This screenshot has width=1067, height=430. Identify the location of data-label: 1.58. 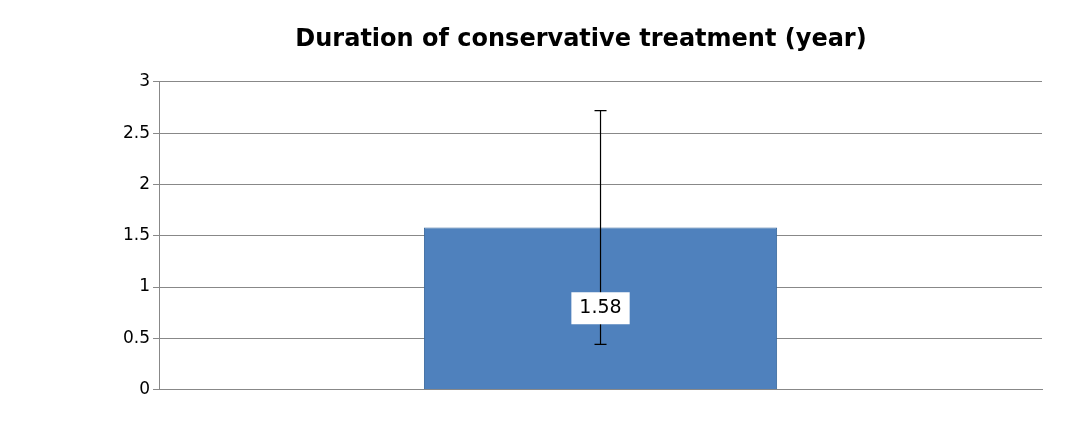
(600, 306).